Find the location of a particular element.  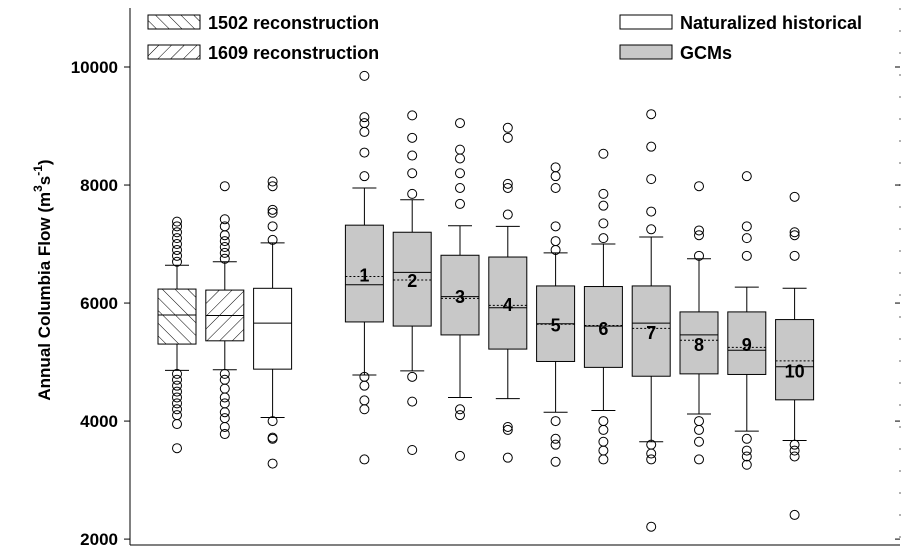

box-label: 8 is located at coordinates (699, 345).